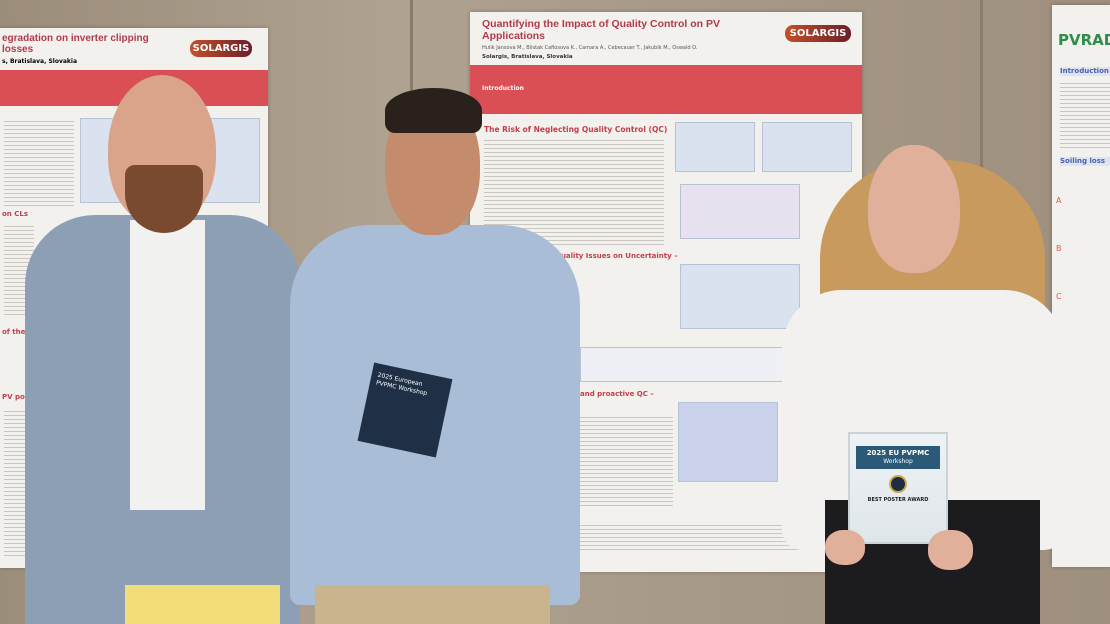 This screenshot has height=624, width=1110. Describe the element at coordinates (75, 44) in the screenshot. I see `poster-title: egradation on inverter clipping losses` at that location.